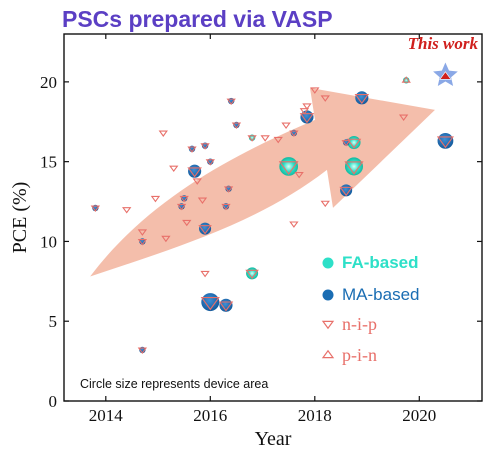 The width and height of the screenshot is (500, 451). Describe the element at coordinates (48, 82) in the screenshot. I see `y-tick-label: 20` at that location.